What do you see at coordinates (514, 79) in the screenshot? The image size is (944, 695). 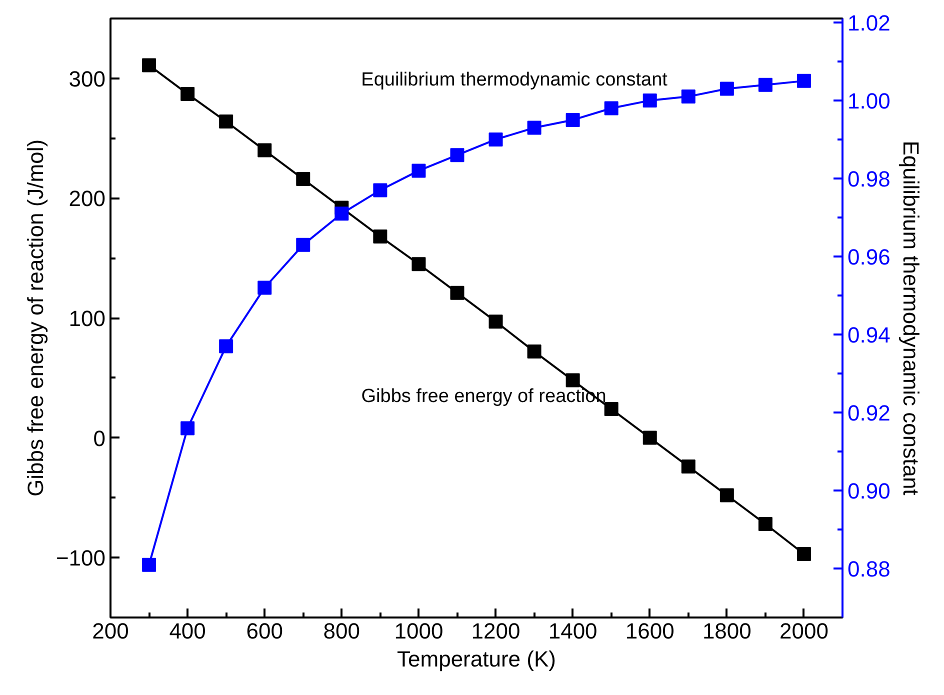 I see `series-label: Equilibrium thermodynamic constant` at bounding box center [514, 79].